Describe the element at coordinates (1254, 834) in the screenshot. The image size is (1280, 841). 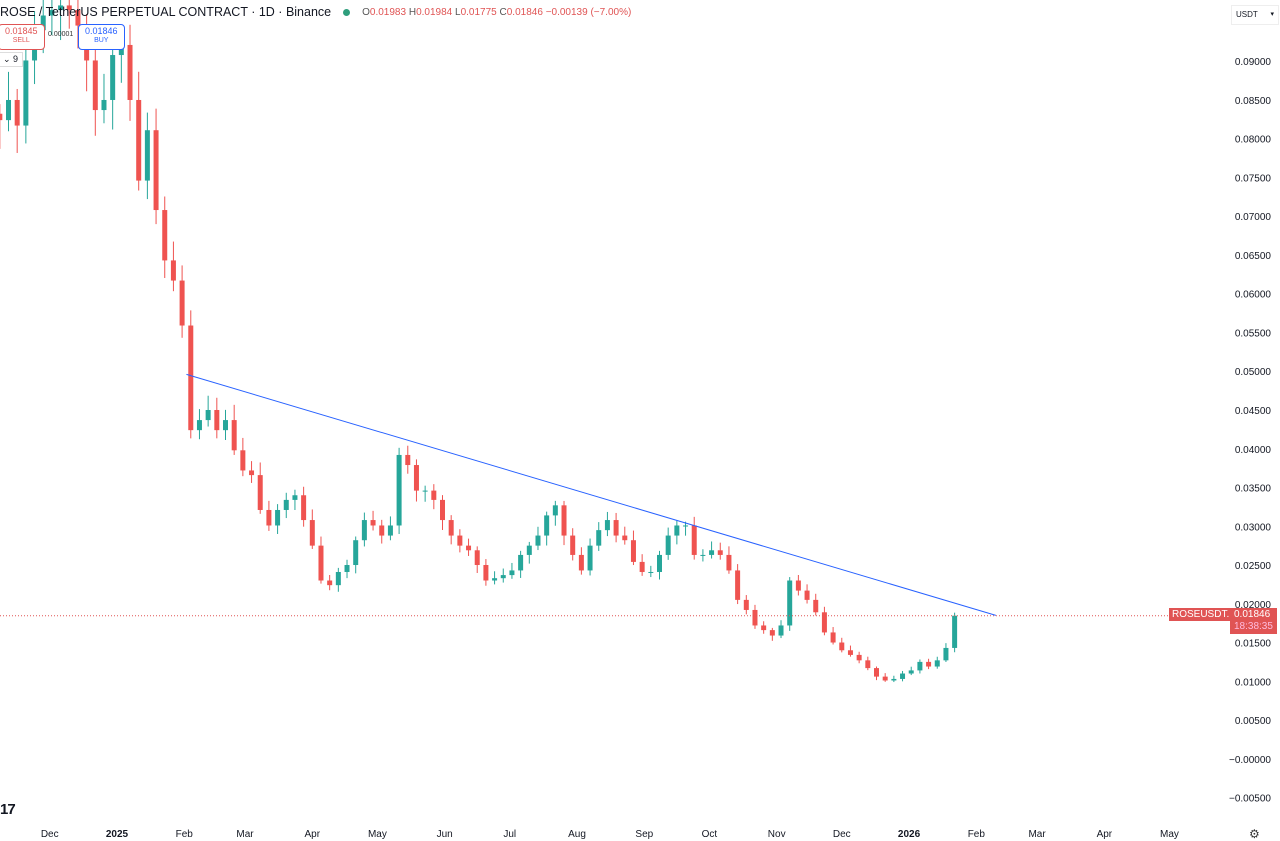
I see `settings-icon: ⚙` at that location.